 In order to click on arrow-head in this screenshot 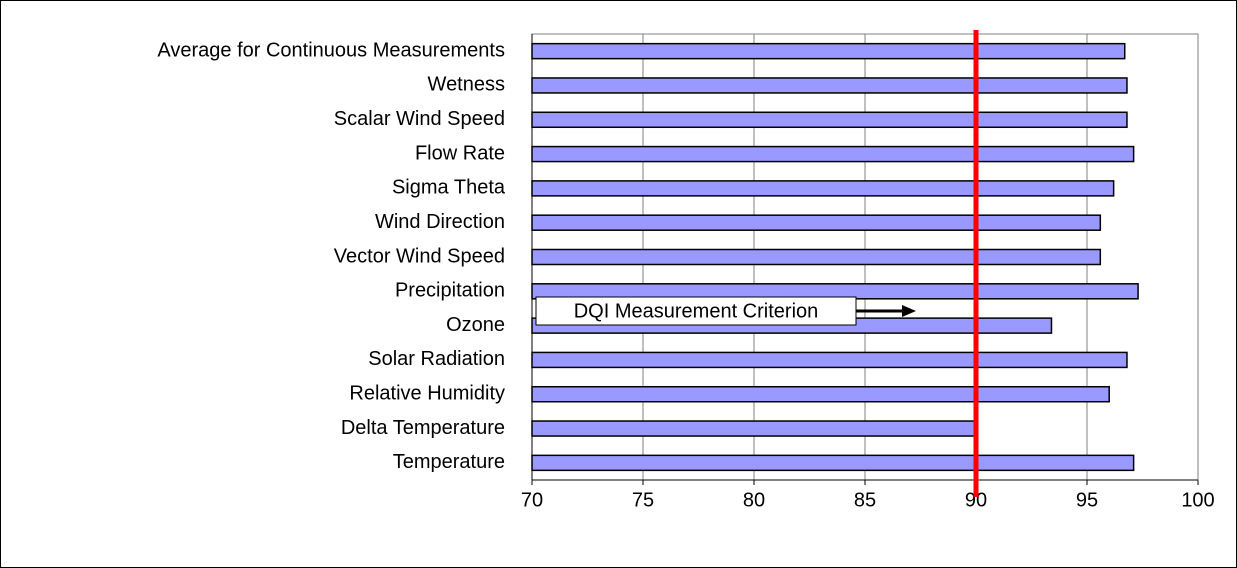, I will do `click(909, 311)`.